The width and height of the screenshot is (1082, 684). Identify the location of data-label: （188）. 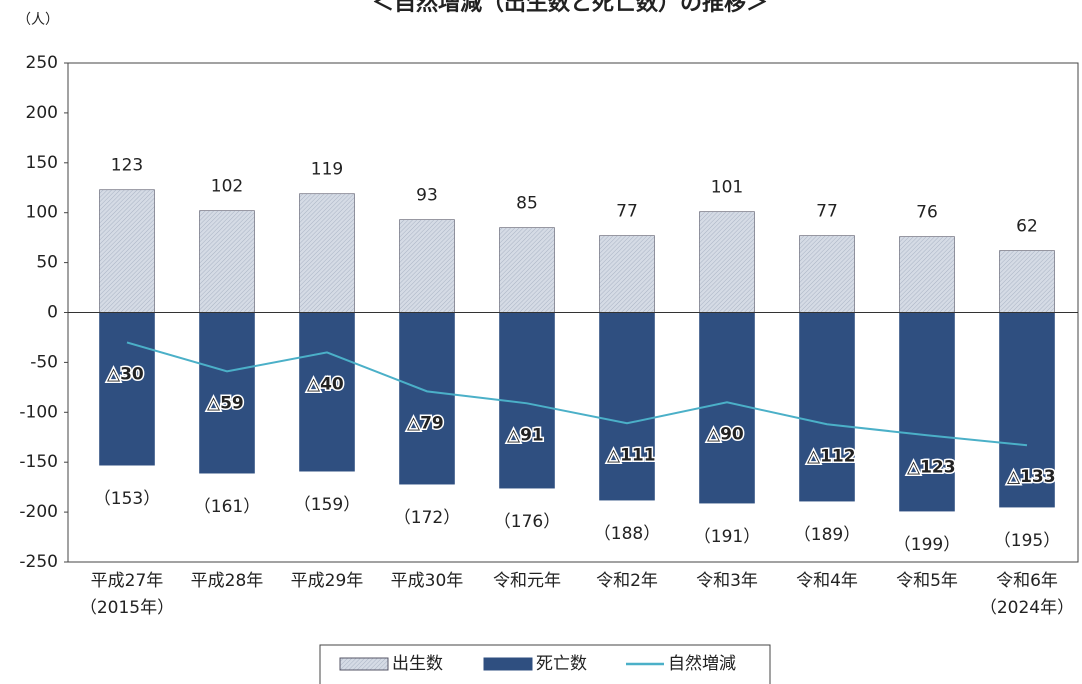
(627, 534).